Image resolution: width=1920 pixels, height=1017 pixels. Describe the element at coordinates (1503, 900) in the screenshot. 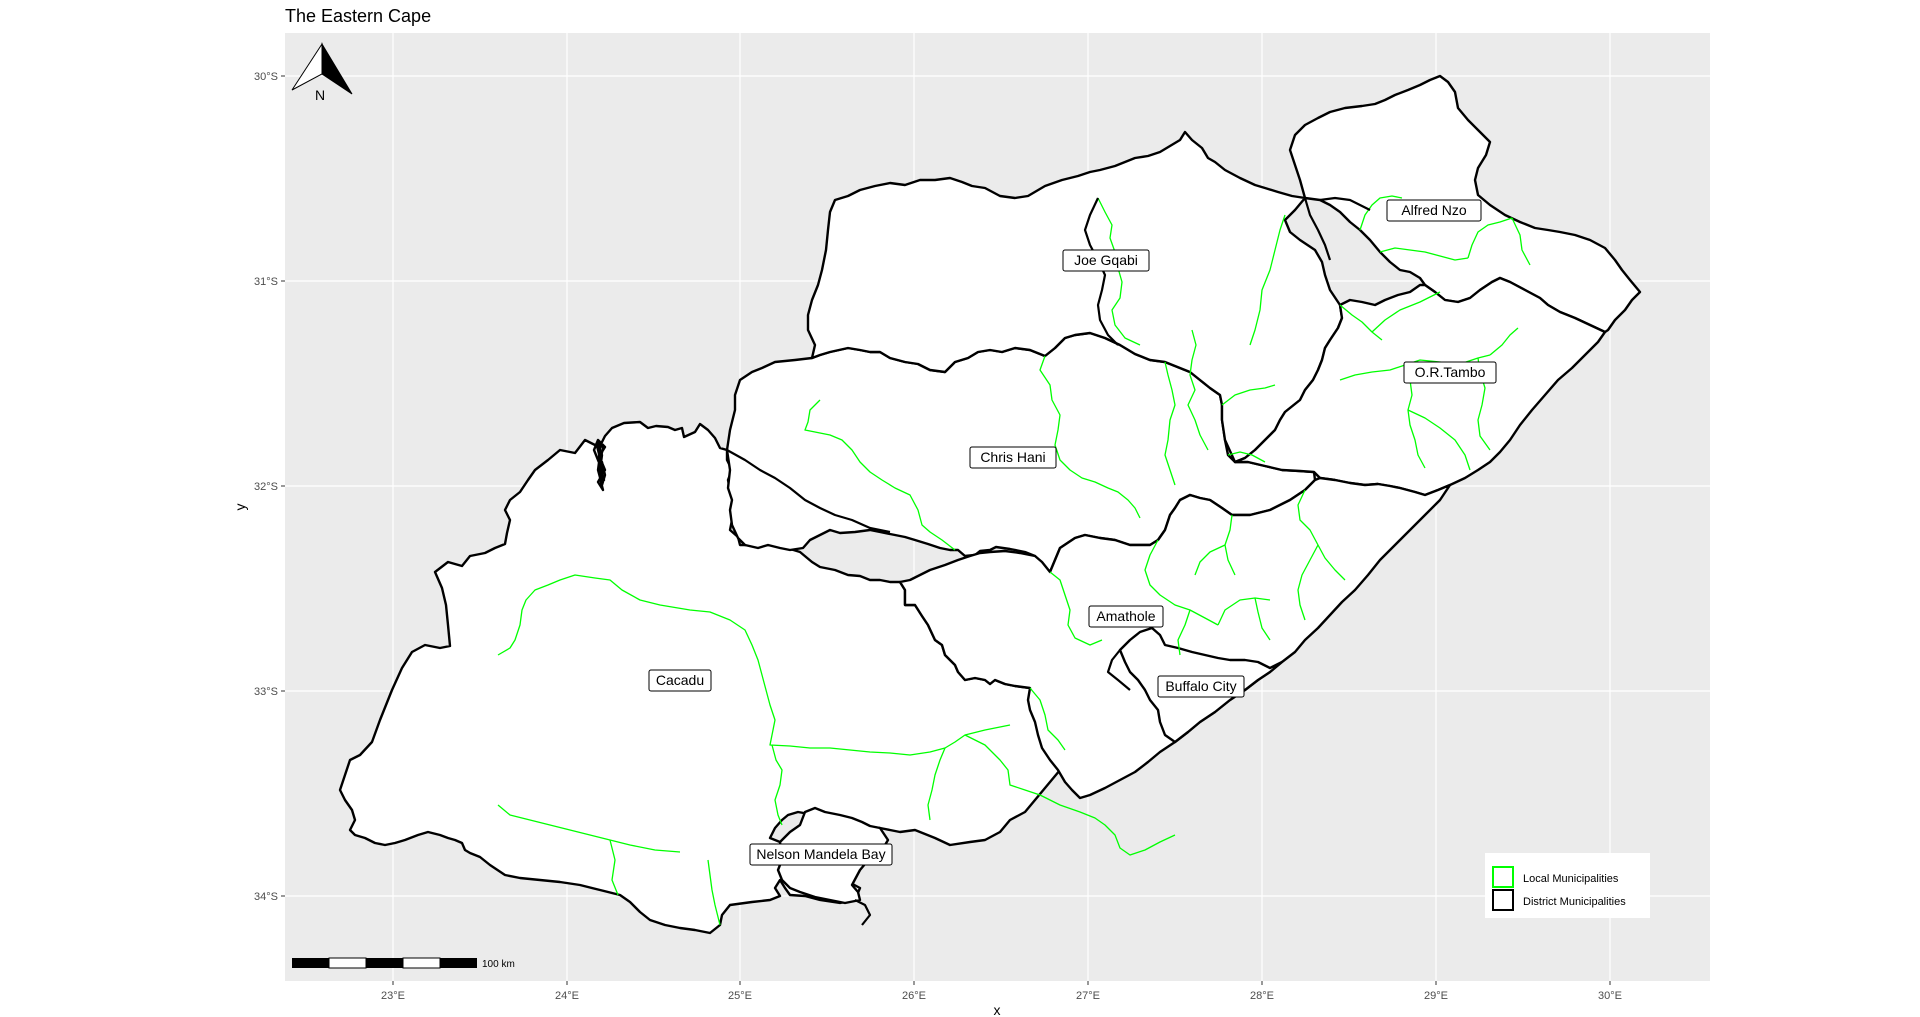

I see `legend-swatch-district` at that location.